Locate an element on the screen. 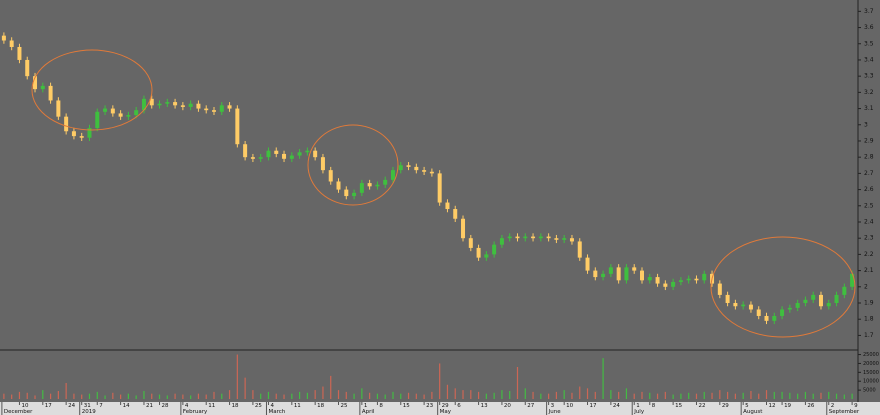 Image resolution: width=880 pixels, height=415 pixels. month-label: September is located at coordinates (844, 412).